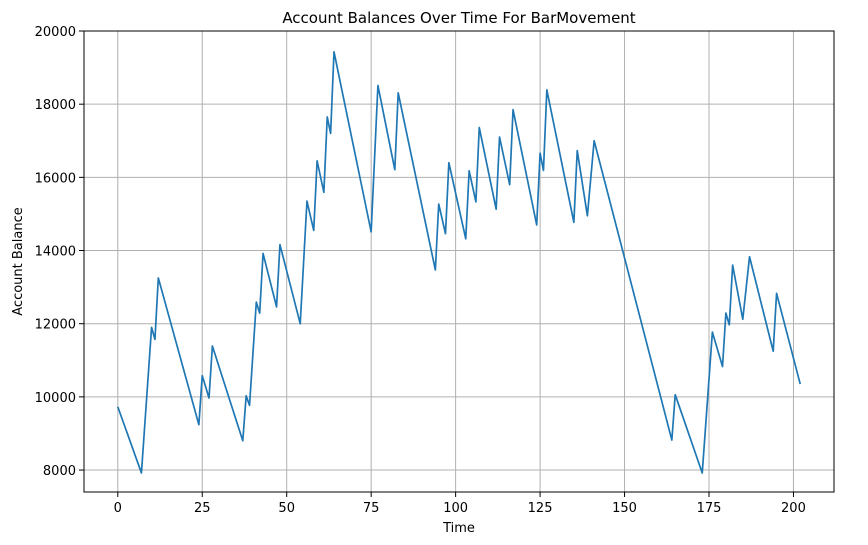 This screenshot has width=868, height=545. I want to click on y-tick-label: 18000, so click(55, 105).